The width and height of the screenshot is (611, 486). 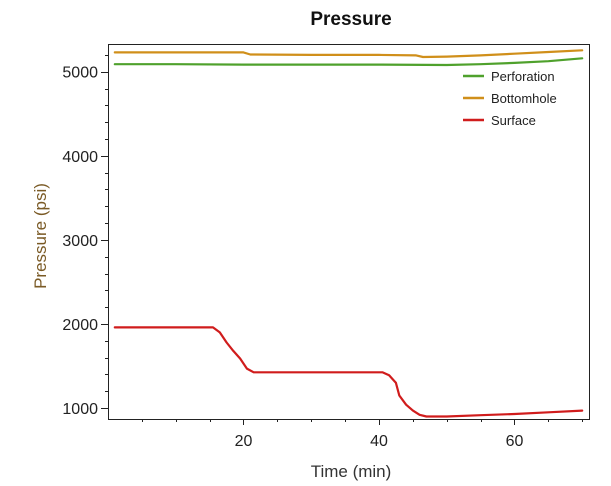 What do you see at coordinates (524, 98) in the screenshot?
I see `legend-label: Bottomhole` at bounding box center [524, 98].